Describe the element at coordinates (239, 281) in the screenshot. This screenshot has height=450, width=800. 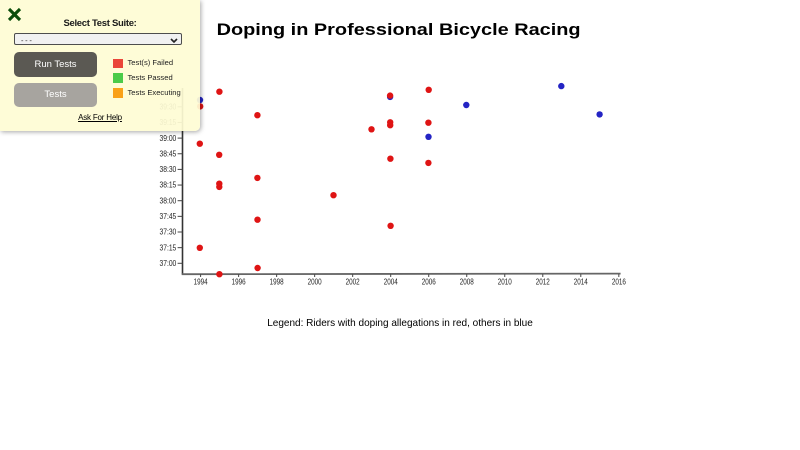
I see `svg-text: 1996` at that location.